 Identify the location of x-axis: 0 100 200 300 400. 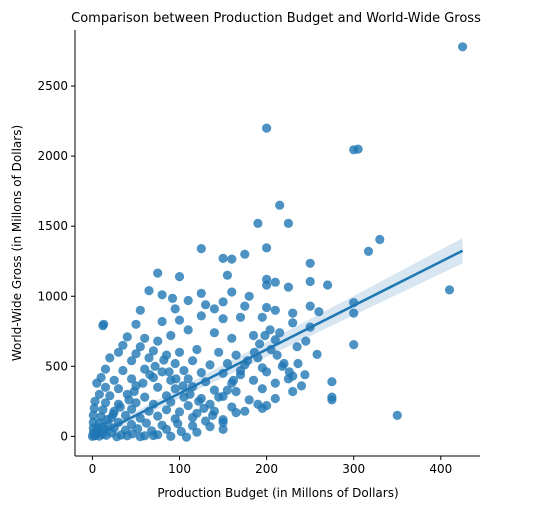
(270, 466).